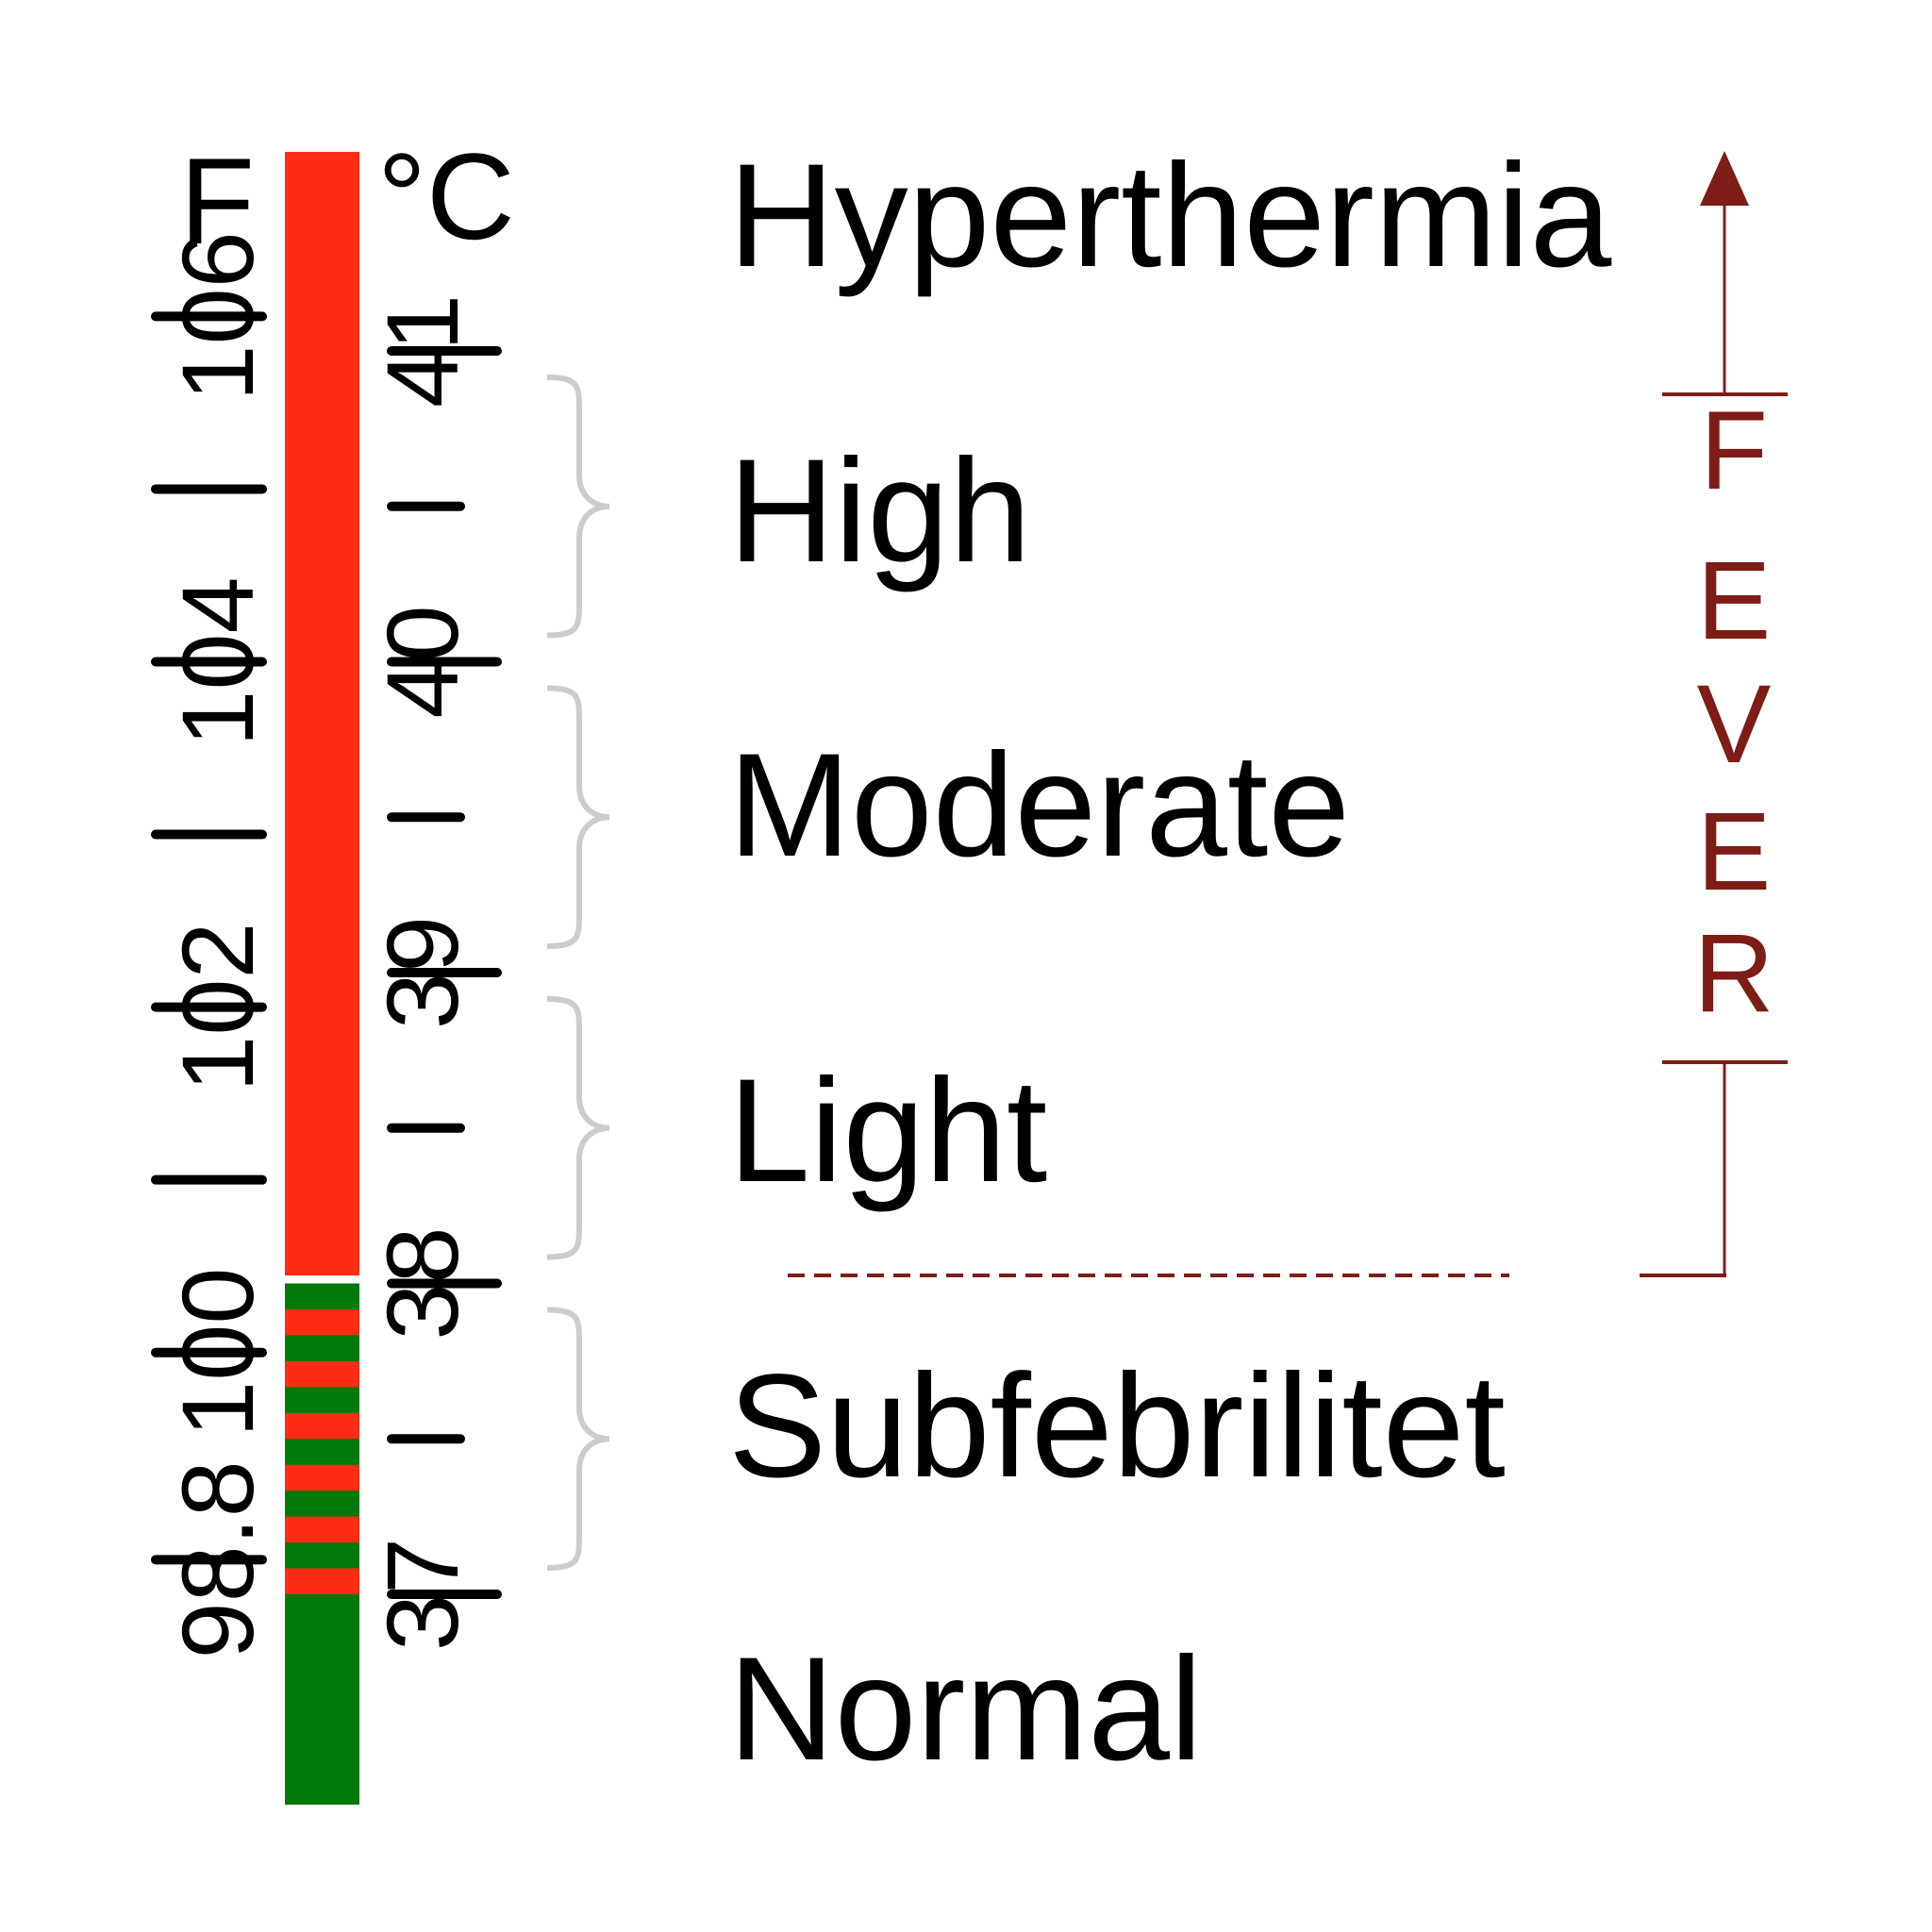 The image size is (1932, 1932). What do you see at coordinates (446, 196) in the screenshot?
I see `celsius-unit-label: °C` at bounding box center [446, 196].